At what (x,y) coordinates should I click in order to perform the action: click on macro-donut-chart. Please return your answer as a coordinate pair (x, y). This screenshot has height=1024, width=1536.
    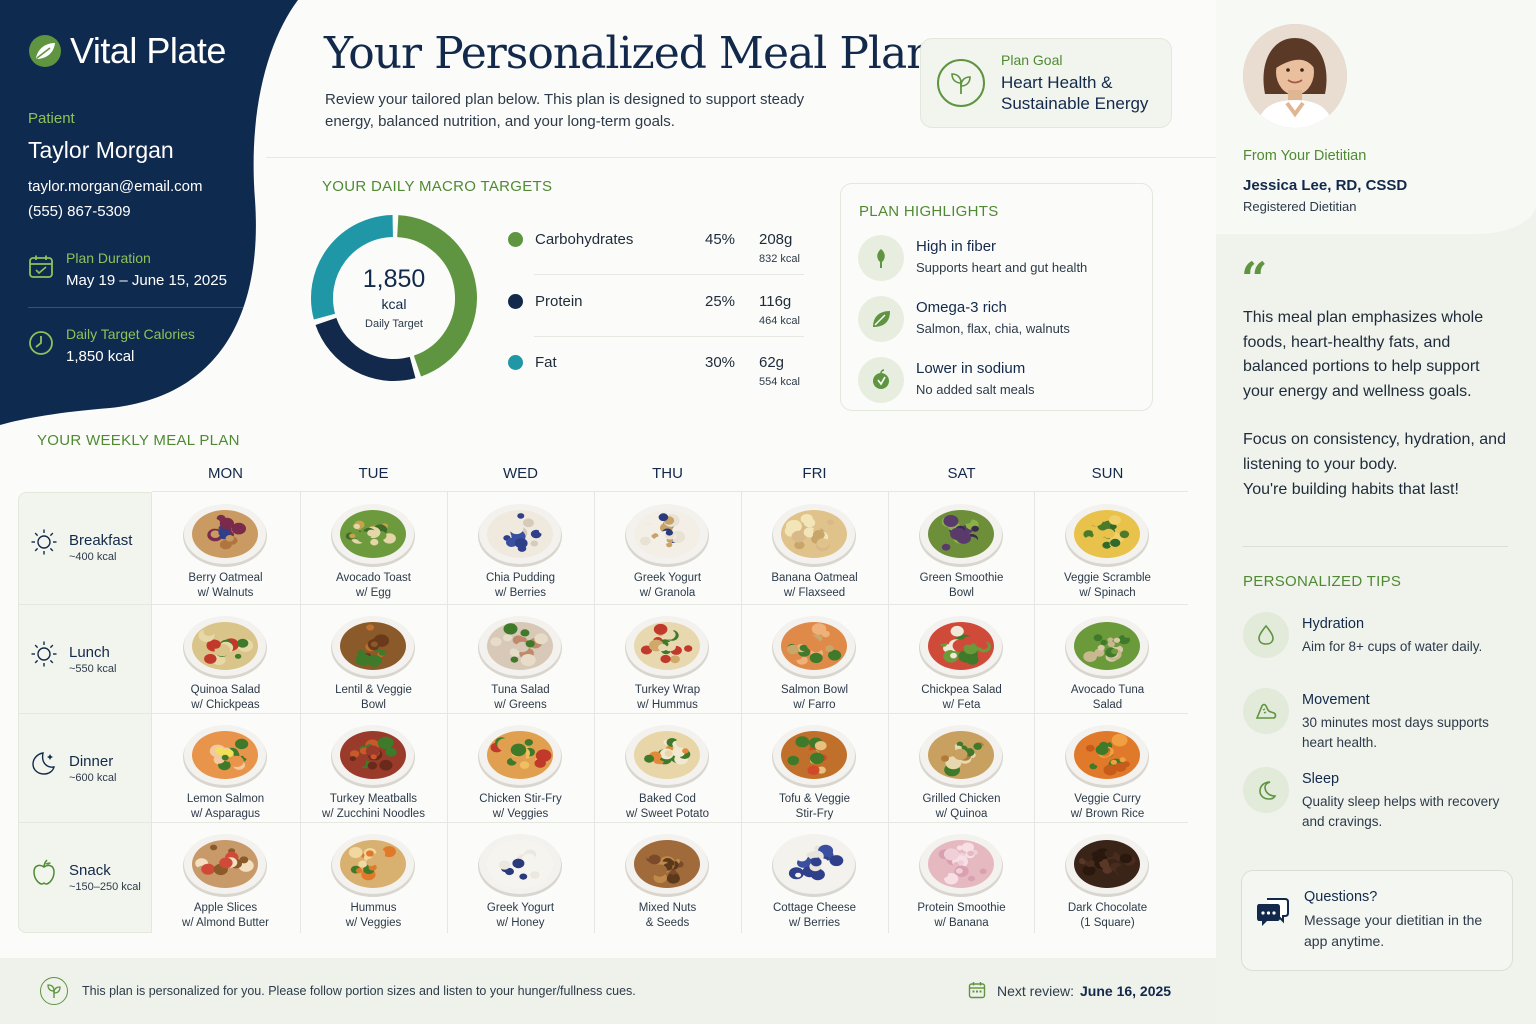
    Looking at the image, I should click on (394, 298).